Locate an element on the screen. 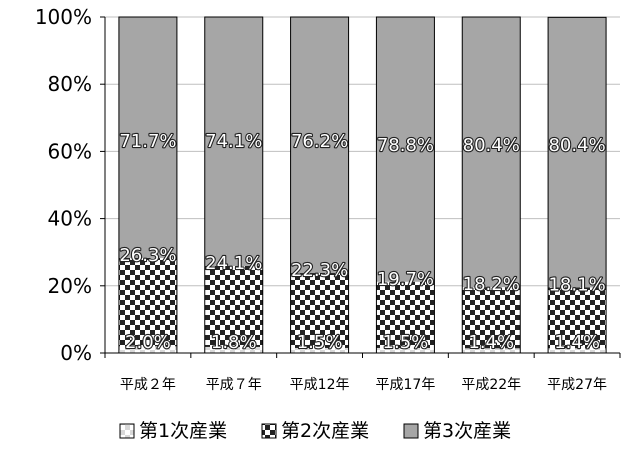 The width and height of the screenshot is (625, 454). data-label: 71.7% is located at coordinates (147, 141).